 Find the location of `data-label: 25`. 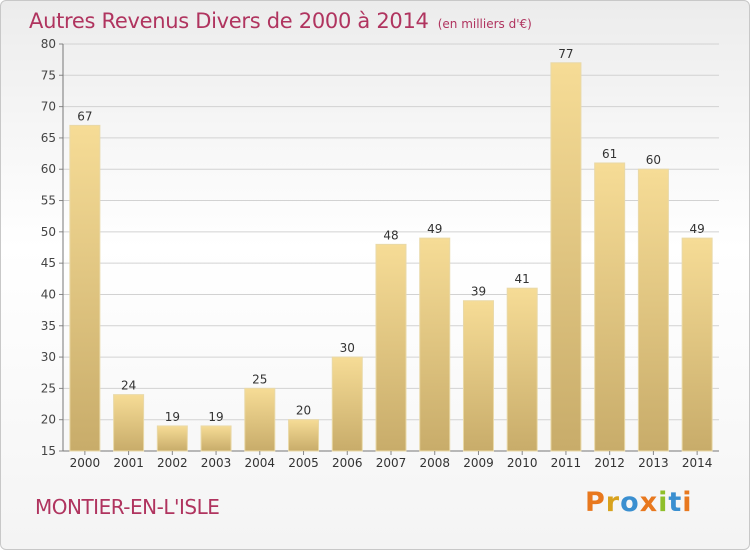

data-label: 25 is located at coordinates (259, 379).